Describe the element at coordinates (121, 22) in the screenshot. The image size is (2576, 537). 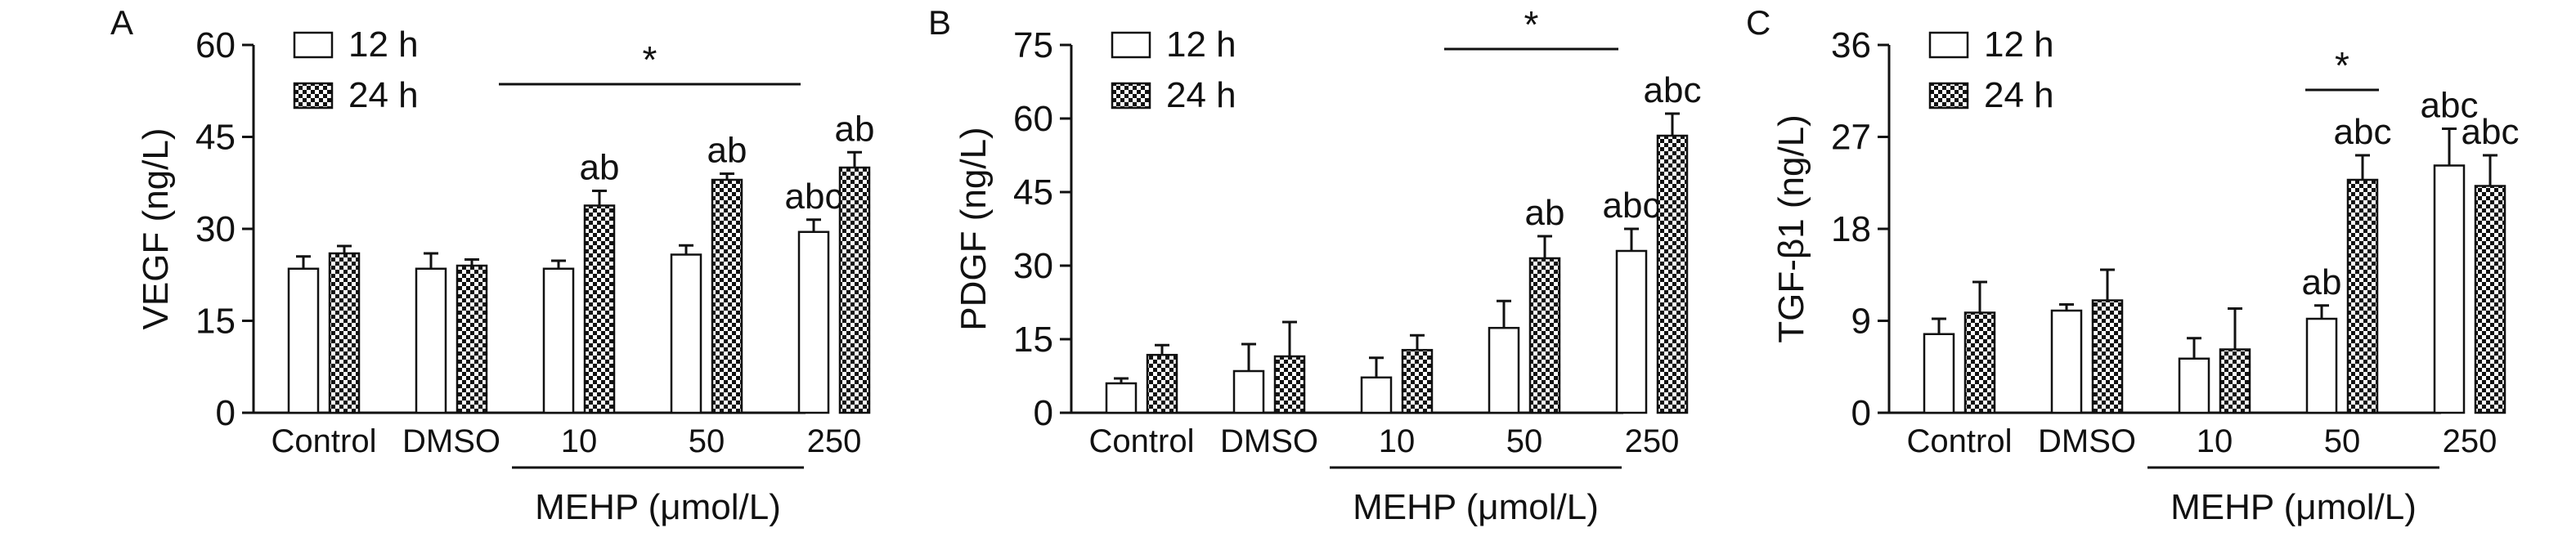
I see `panel-letter: A` at that location.